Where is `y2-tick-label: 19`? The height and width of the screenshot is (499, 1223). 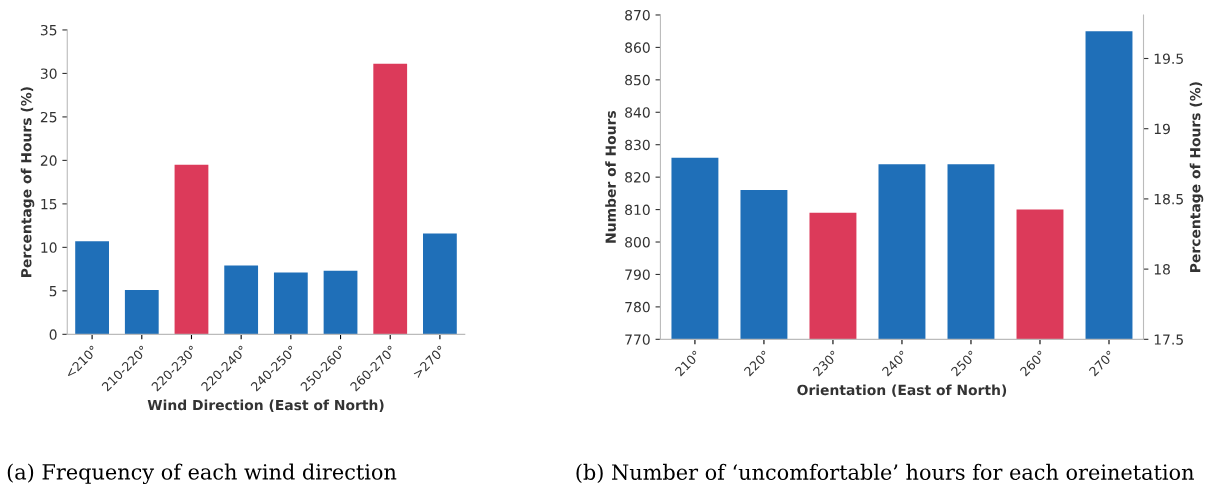
y2-tick-label: 19 is located at coordinates (1162, 129).